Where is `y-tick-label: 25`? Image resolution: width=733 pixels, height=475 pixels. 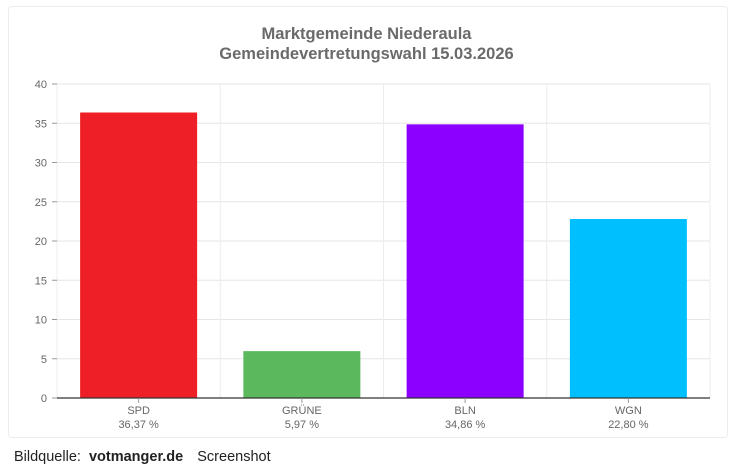 y-tick-label: 25 is located at coordinates (41, 203).